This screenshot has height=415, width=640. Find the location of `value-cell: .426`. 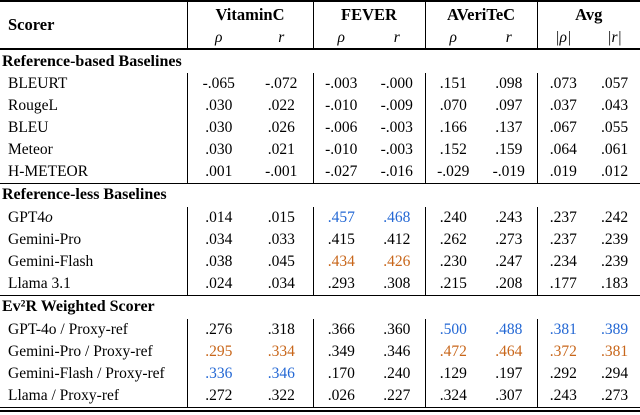

value-cell: .426 is located at coordinates (397, 261).